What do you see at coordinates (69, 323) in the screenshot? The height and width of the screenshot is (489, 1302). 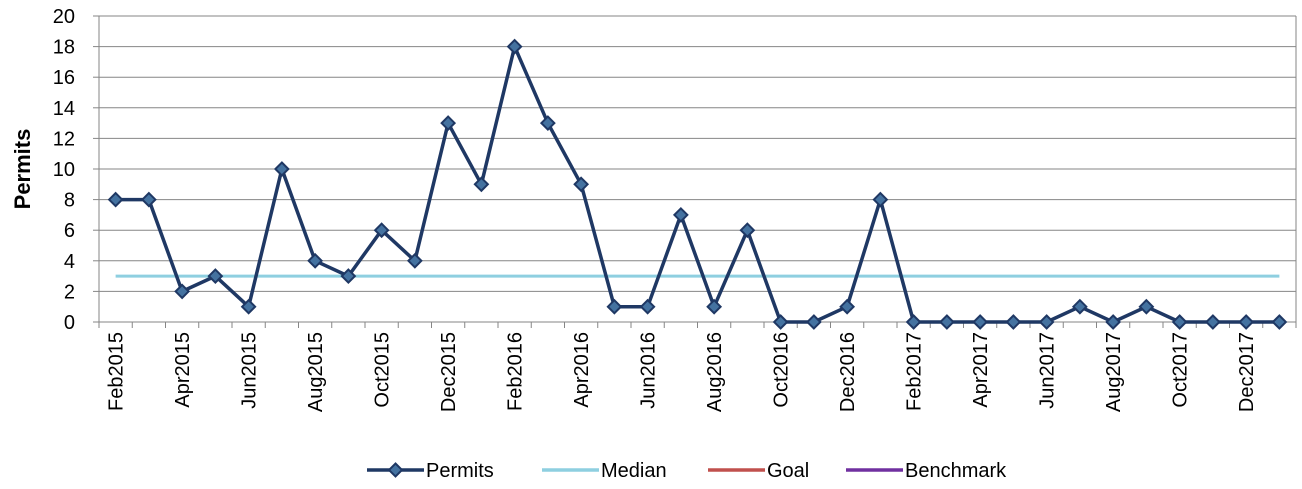 I see `y-tick-label: 0` at bounding box center [69, 323].